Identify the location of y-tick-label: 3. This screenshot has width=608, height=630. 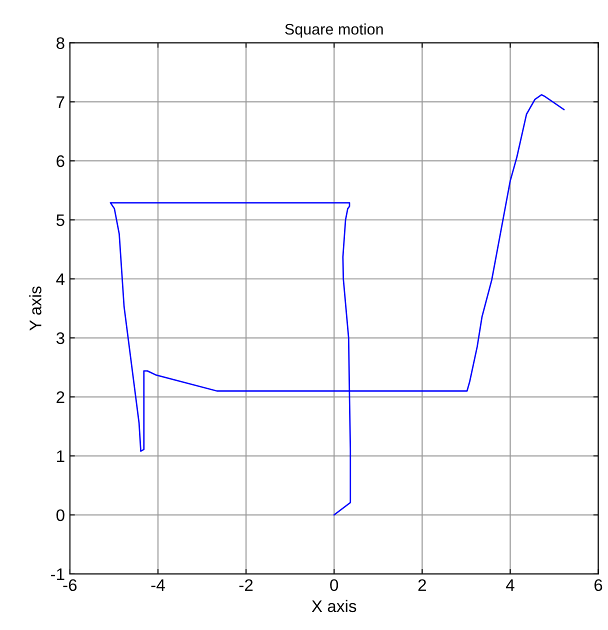
(60, 338).